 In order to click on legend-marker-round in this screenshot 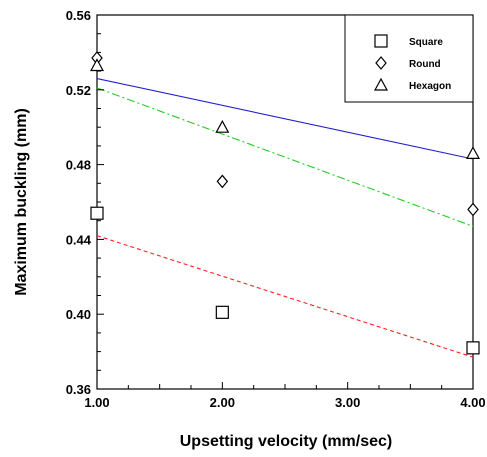, I will do `click(381, 63)`.